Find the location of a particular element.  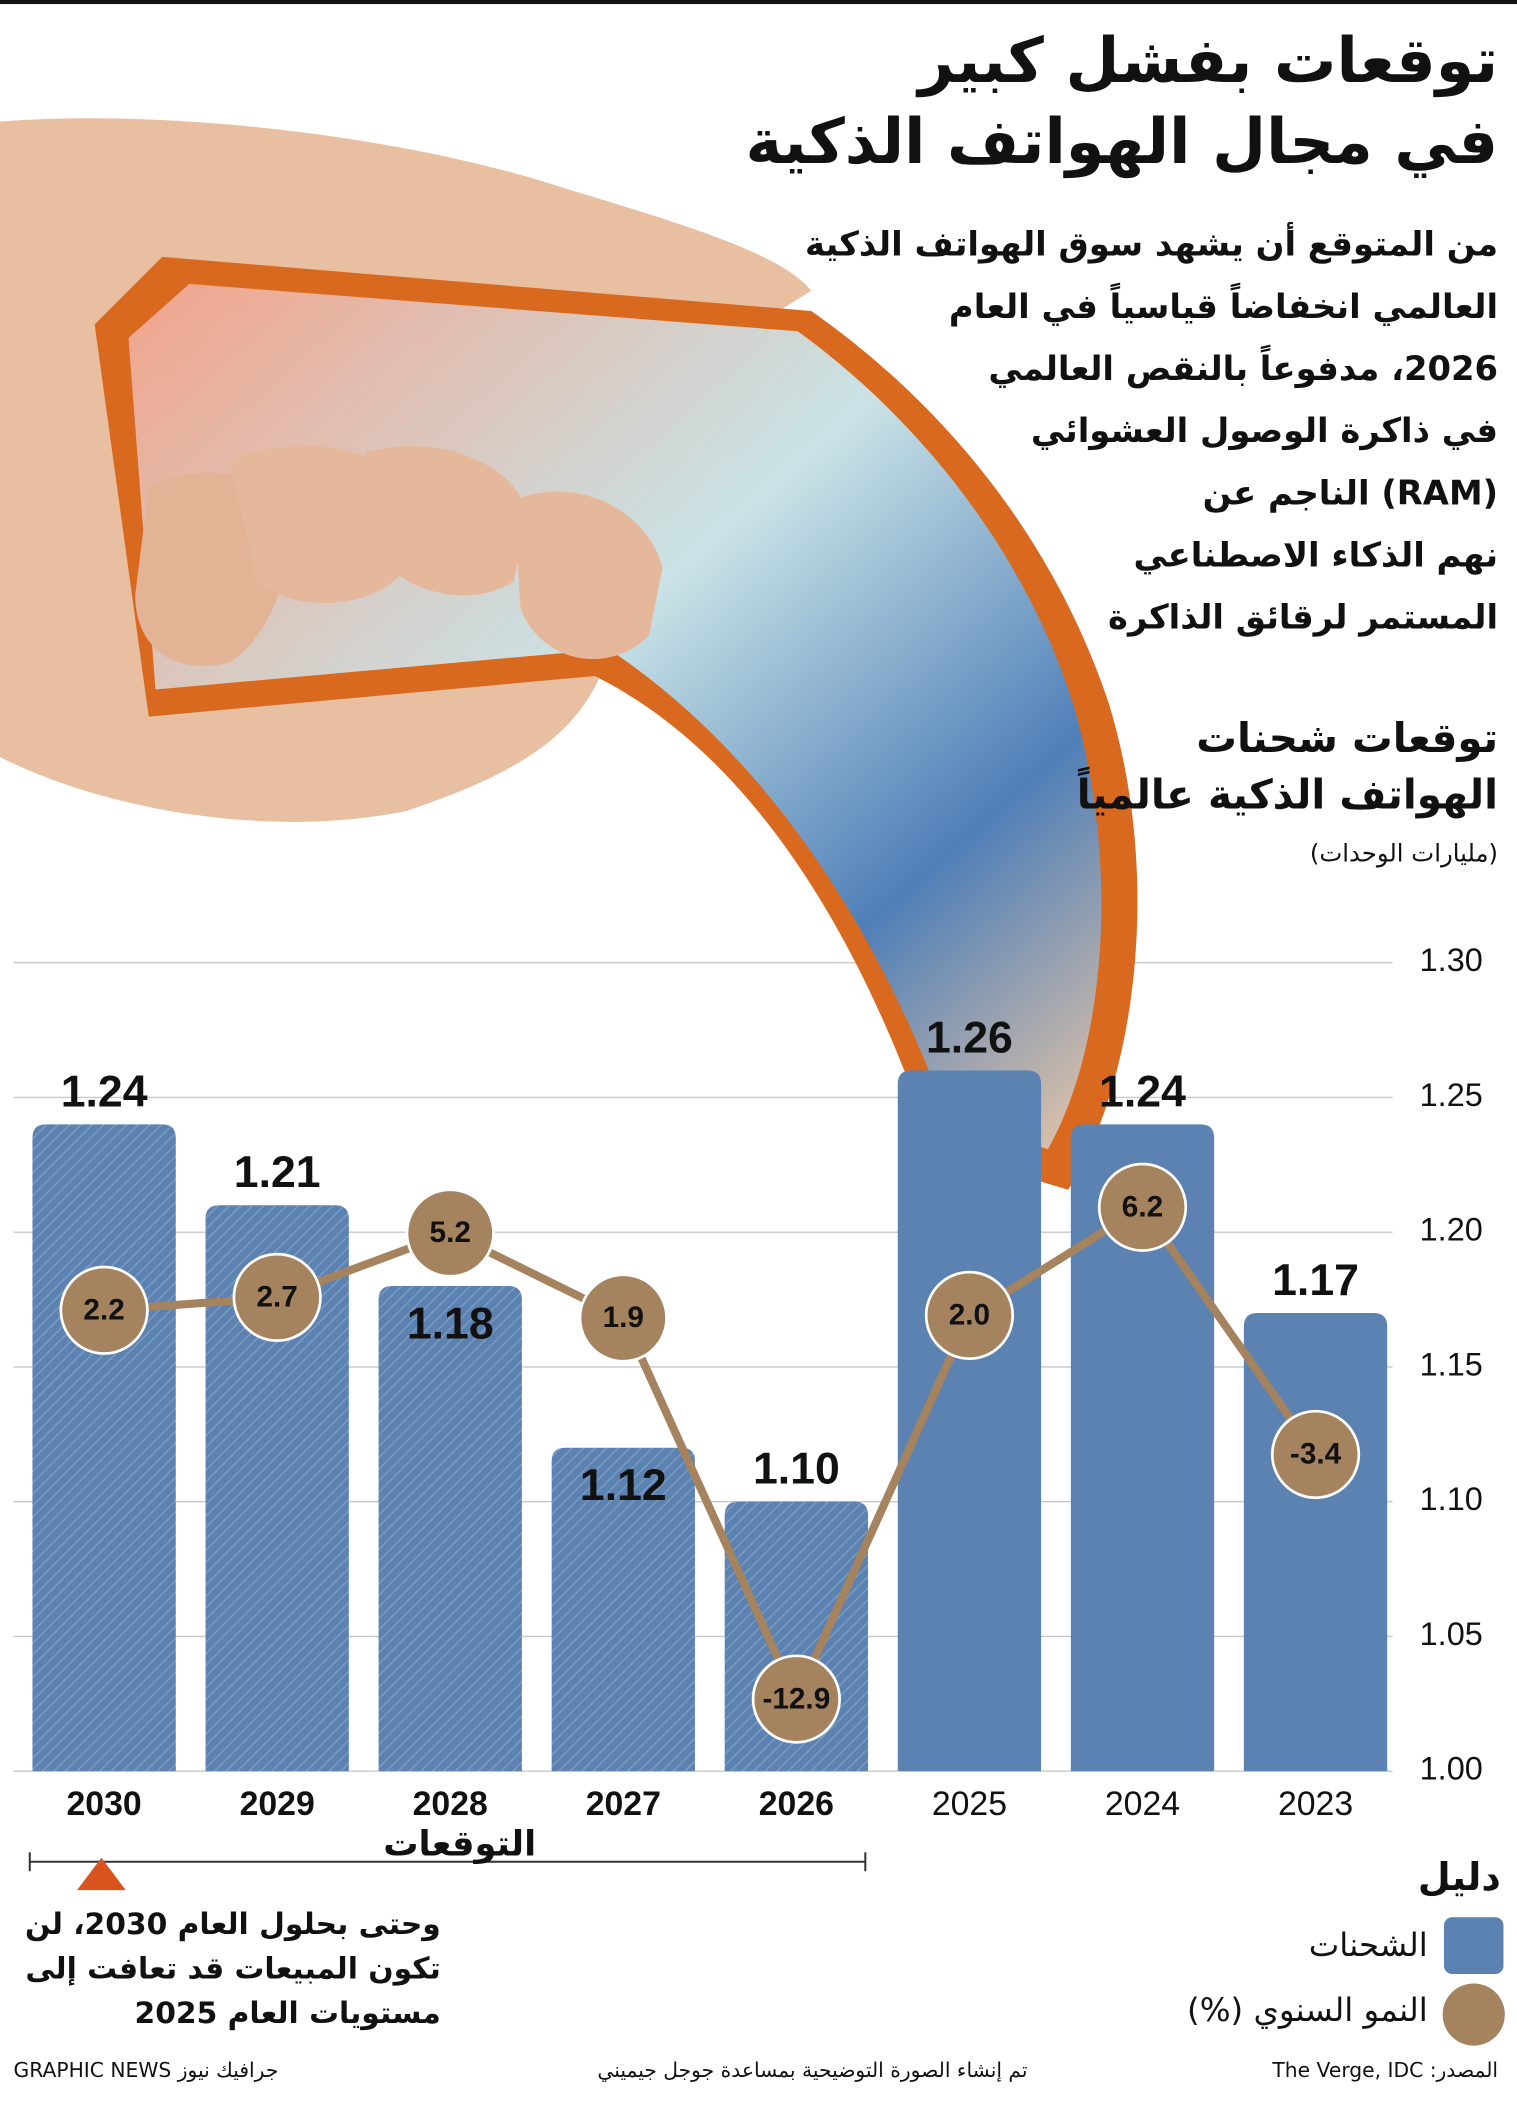

intro-line: العالمي انخفاضاً قياسياً في العام is located at coordinates (1223, 304).